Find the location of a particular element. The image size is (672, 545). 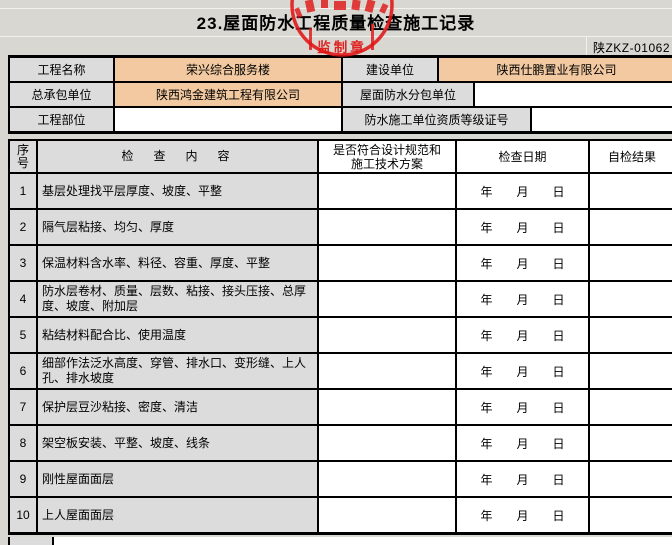

subcontractor-value is located at coordinates (573, 94).